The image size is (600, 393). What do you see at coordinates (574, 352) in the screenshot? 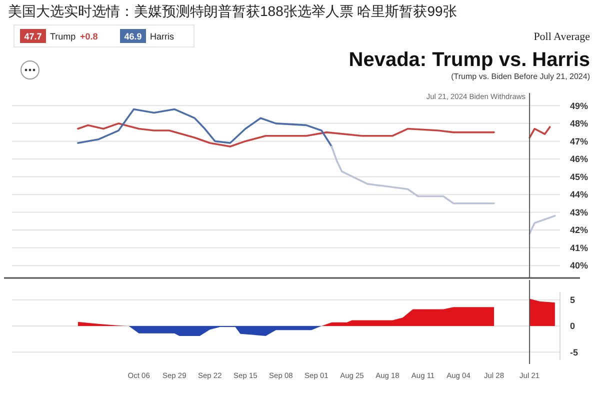
I see `y-tick-label: -5` at bounding box center [574, 352].